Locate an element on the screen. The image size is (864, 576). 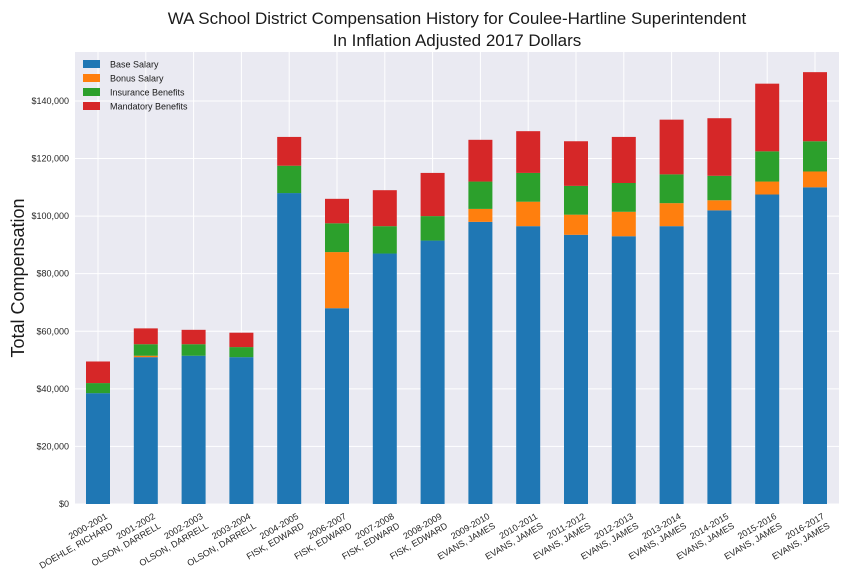
y-tick-label-2: $40,000 is located at coordinates (52, 389).